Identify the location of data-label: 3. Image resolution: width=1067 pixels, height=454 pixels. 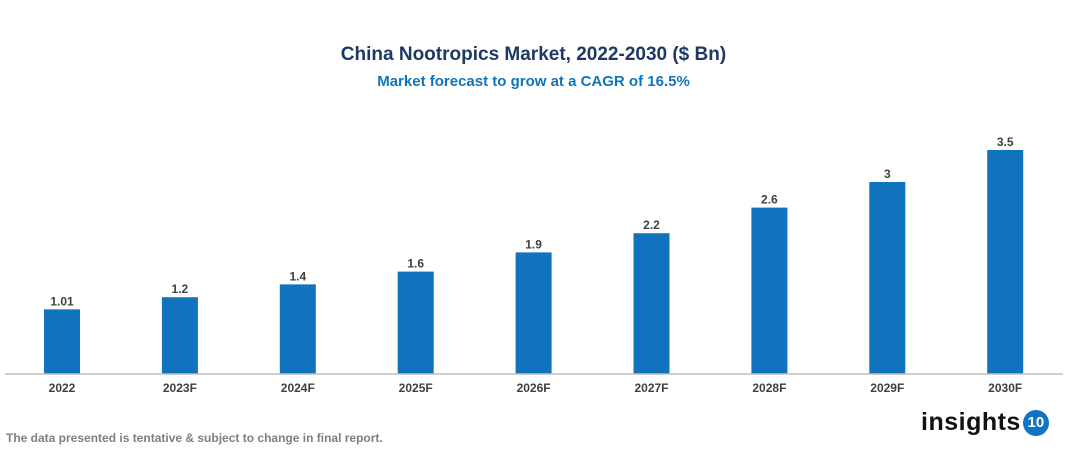
(887, 174).